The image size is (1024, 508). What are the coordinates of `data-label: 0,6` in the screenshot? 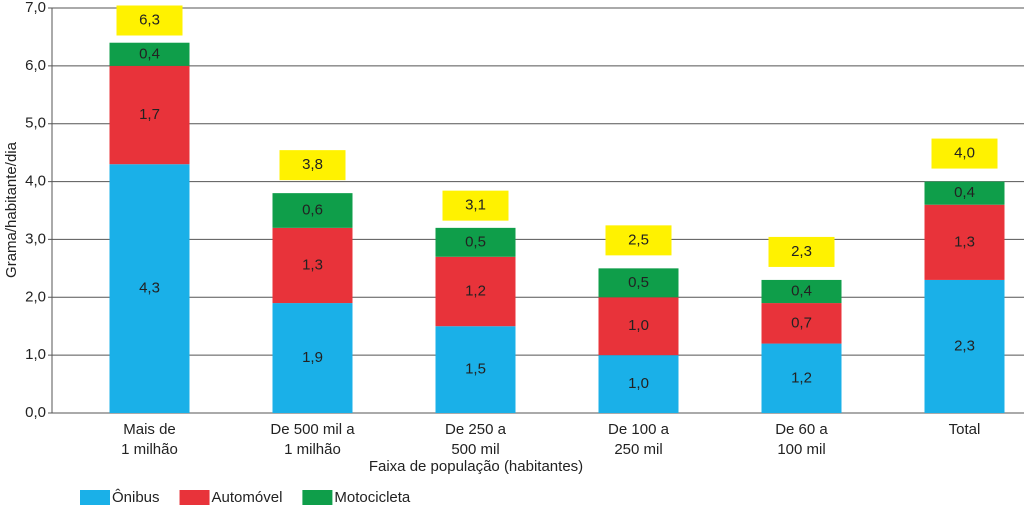 It's located at (312, 209).